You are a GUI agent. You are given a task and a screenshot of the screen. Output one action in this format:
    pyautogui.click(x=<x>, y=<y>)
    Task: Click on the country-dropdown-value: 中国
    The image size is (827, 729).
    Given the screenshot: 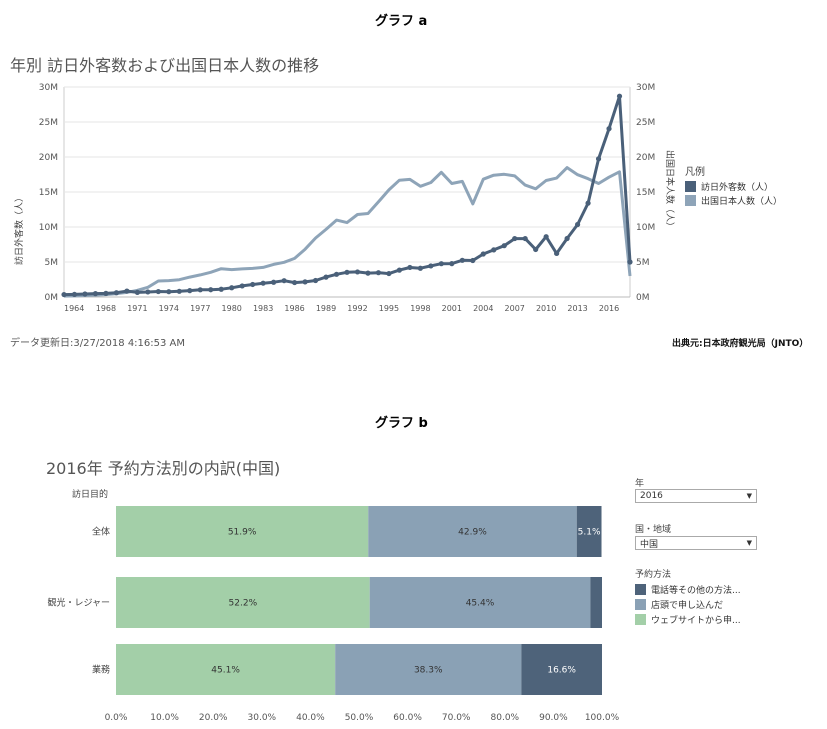 What is the action you would take?
    pyautogui.click(x=649, y=544)
    